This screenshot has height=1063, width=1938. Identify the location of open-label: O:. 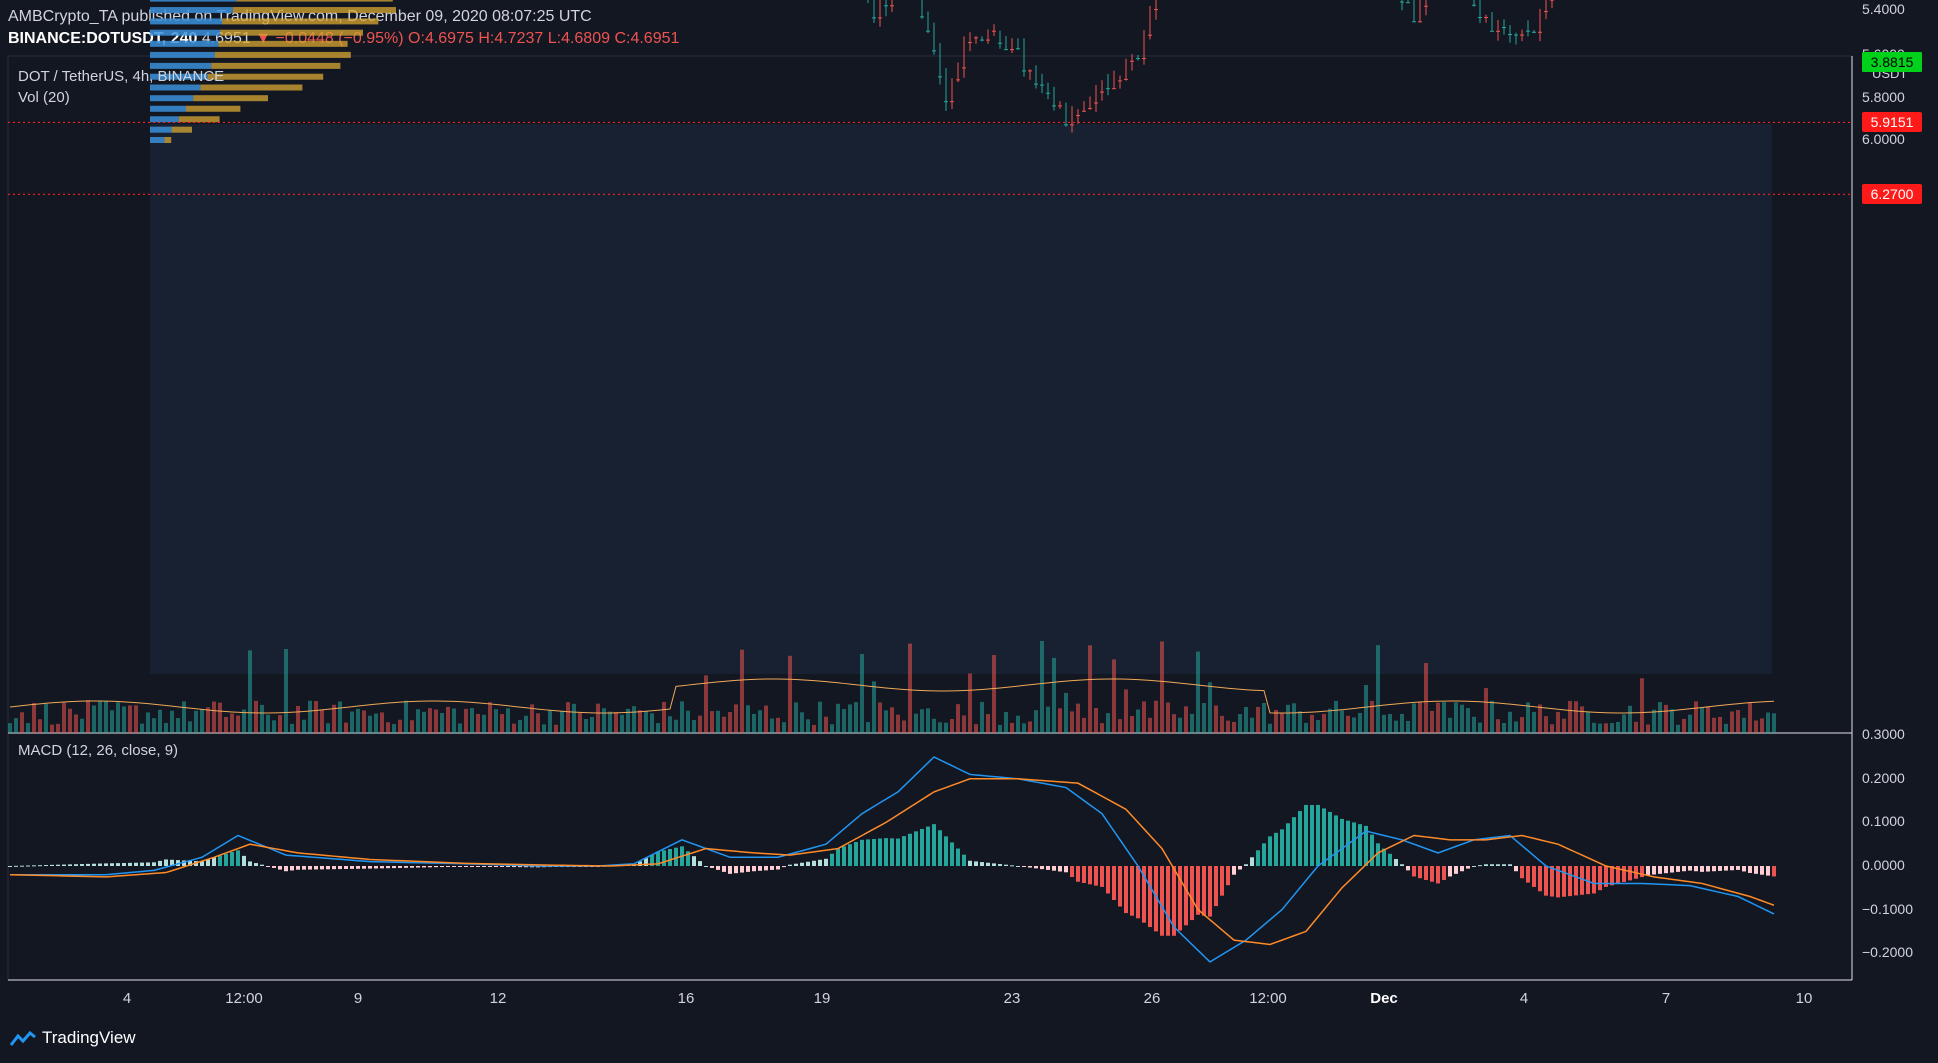
(416, 38).